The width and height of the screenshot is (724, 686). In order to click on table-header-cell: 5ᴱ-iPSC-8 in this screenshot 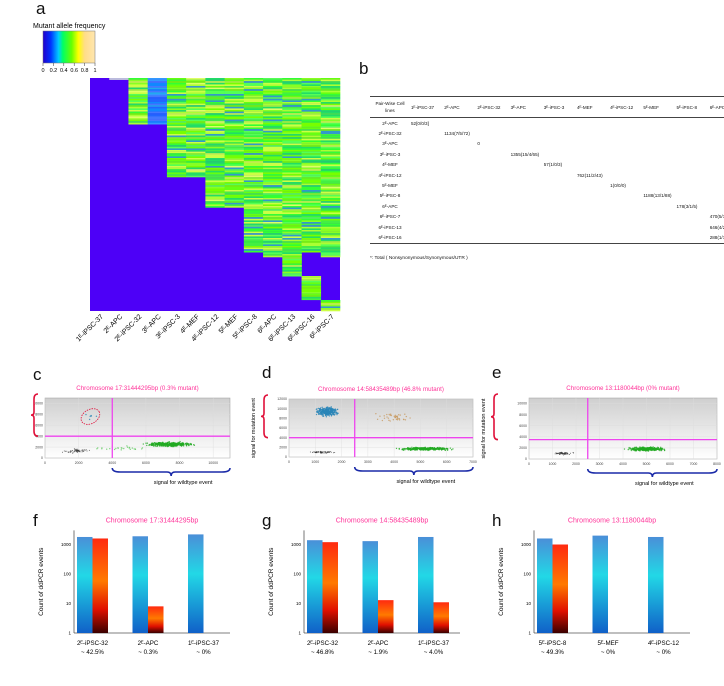, I will do `click(692, 107)`.